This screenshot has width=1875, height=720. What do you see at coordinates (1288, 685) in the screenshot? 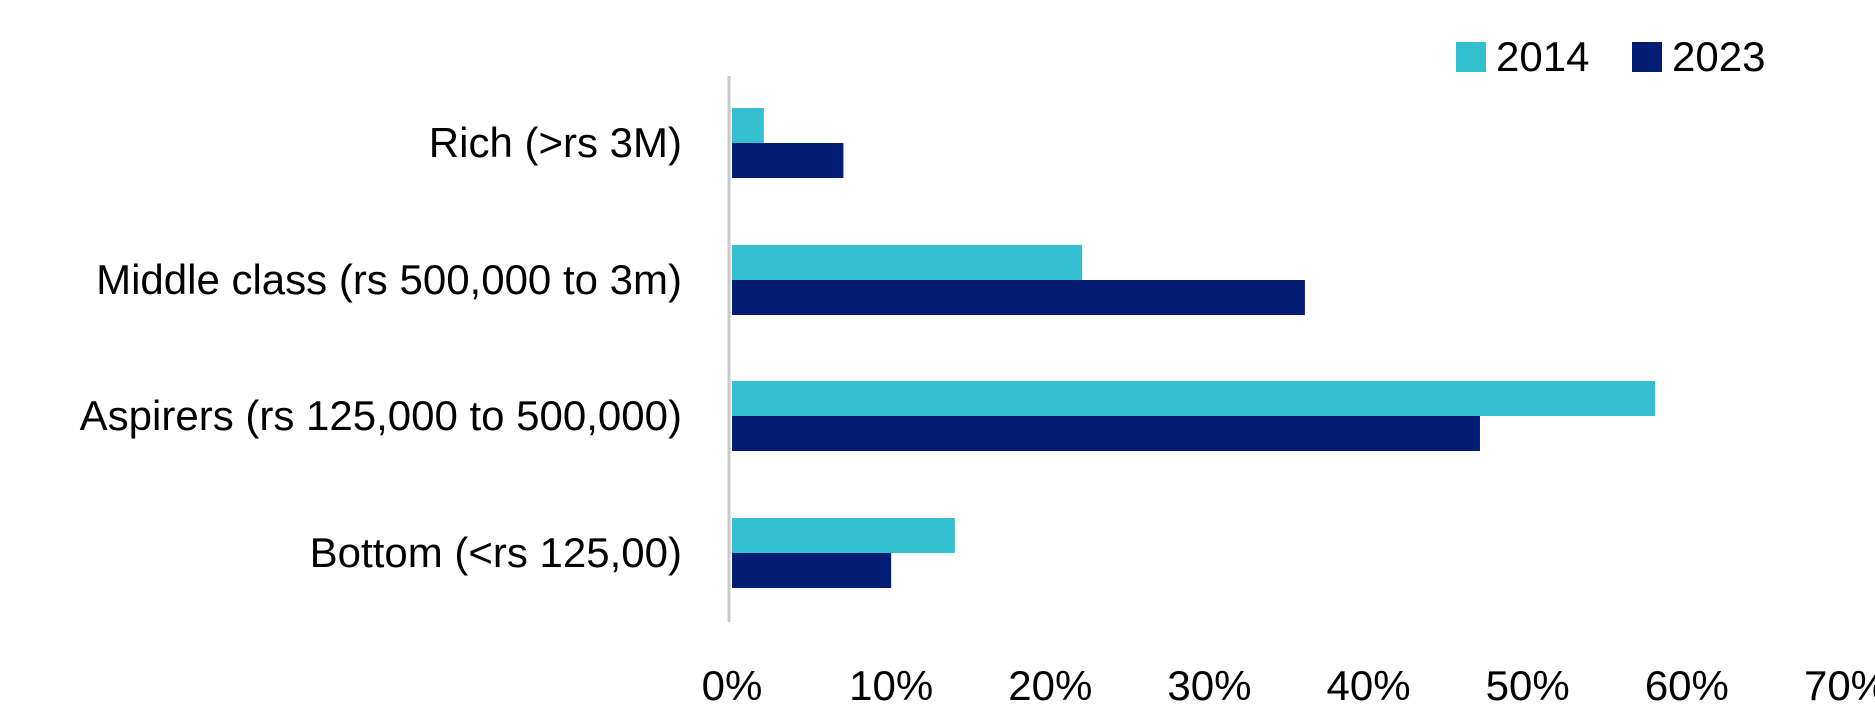
I see `x-axis-tick-labels: 0% 10% 20% 30% 40% 50% 60% 70%` at bounding box center [1288, 685].